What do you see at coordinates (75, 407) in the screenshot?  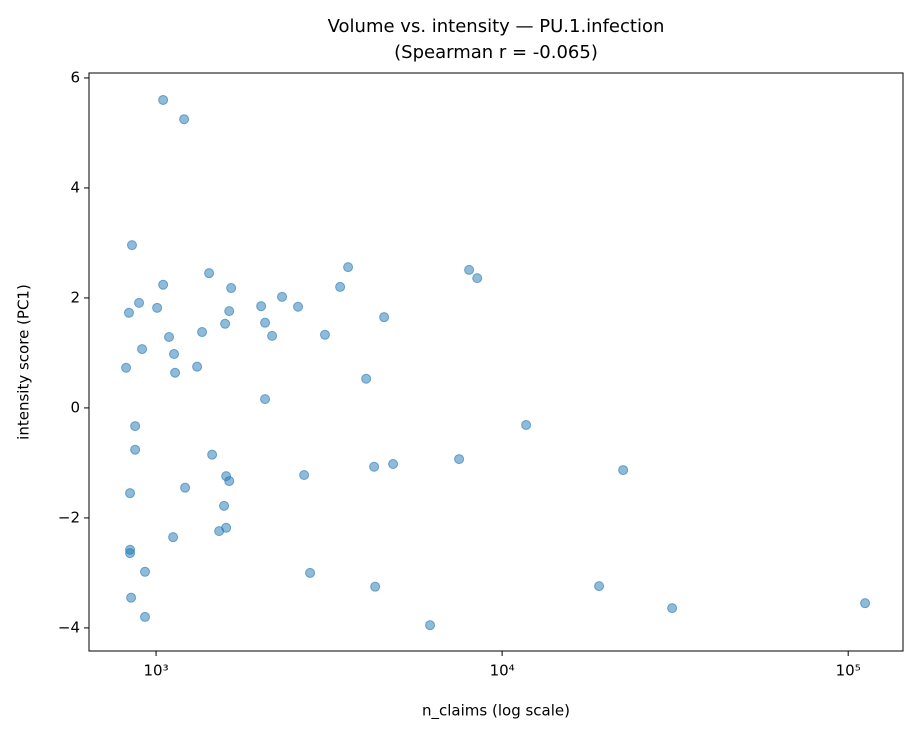 I see `y-tick-label: 0` at bounding box center [75, 407].